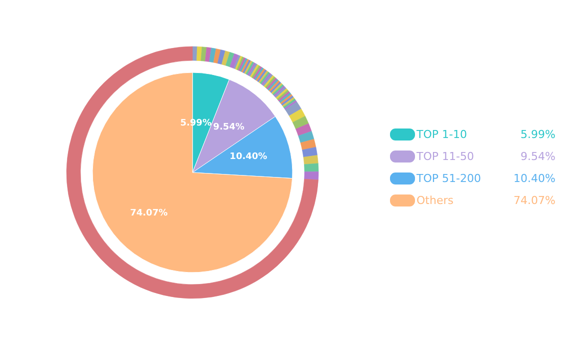 The height and width of the screenshot is (340, 568). Describe the element at coordinates (445, 156) in the screenshot. I see `legend-label: TOP 11-50` at that location.